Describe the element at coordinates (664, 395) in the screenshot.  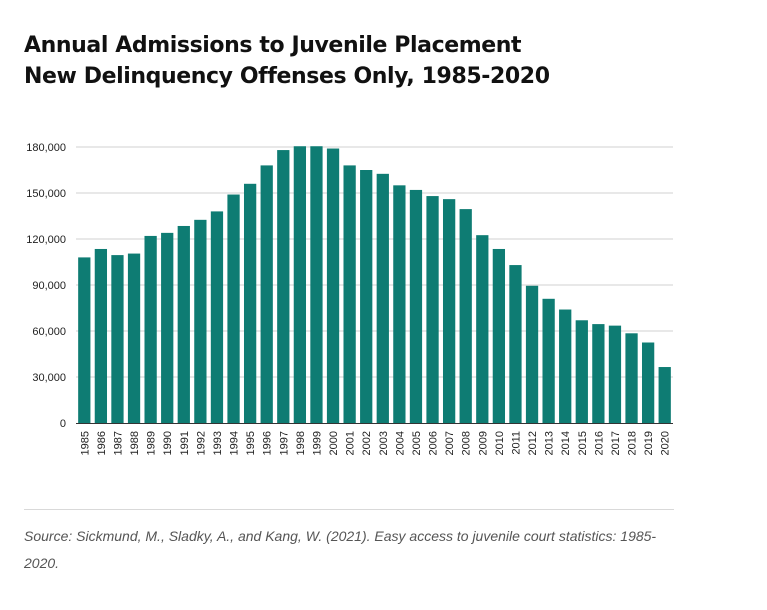
I see `bar-2020` at that location.